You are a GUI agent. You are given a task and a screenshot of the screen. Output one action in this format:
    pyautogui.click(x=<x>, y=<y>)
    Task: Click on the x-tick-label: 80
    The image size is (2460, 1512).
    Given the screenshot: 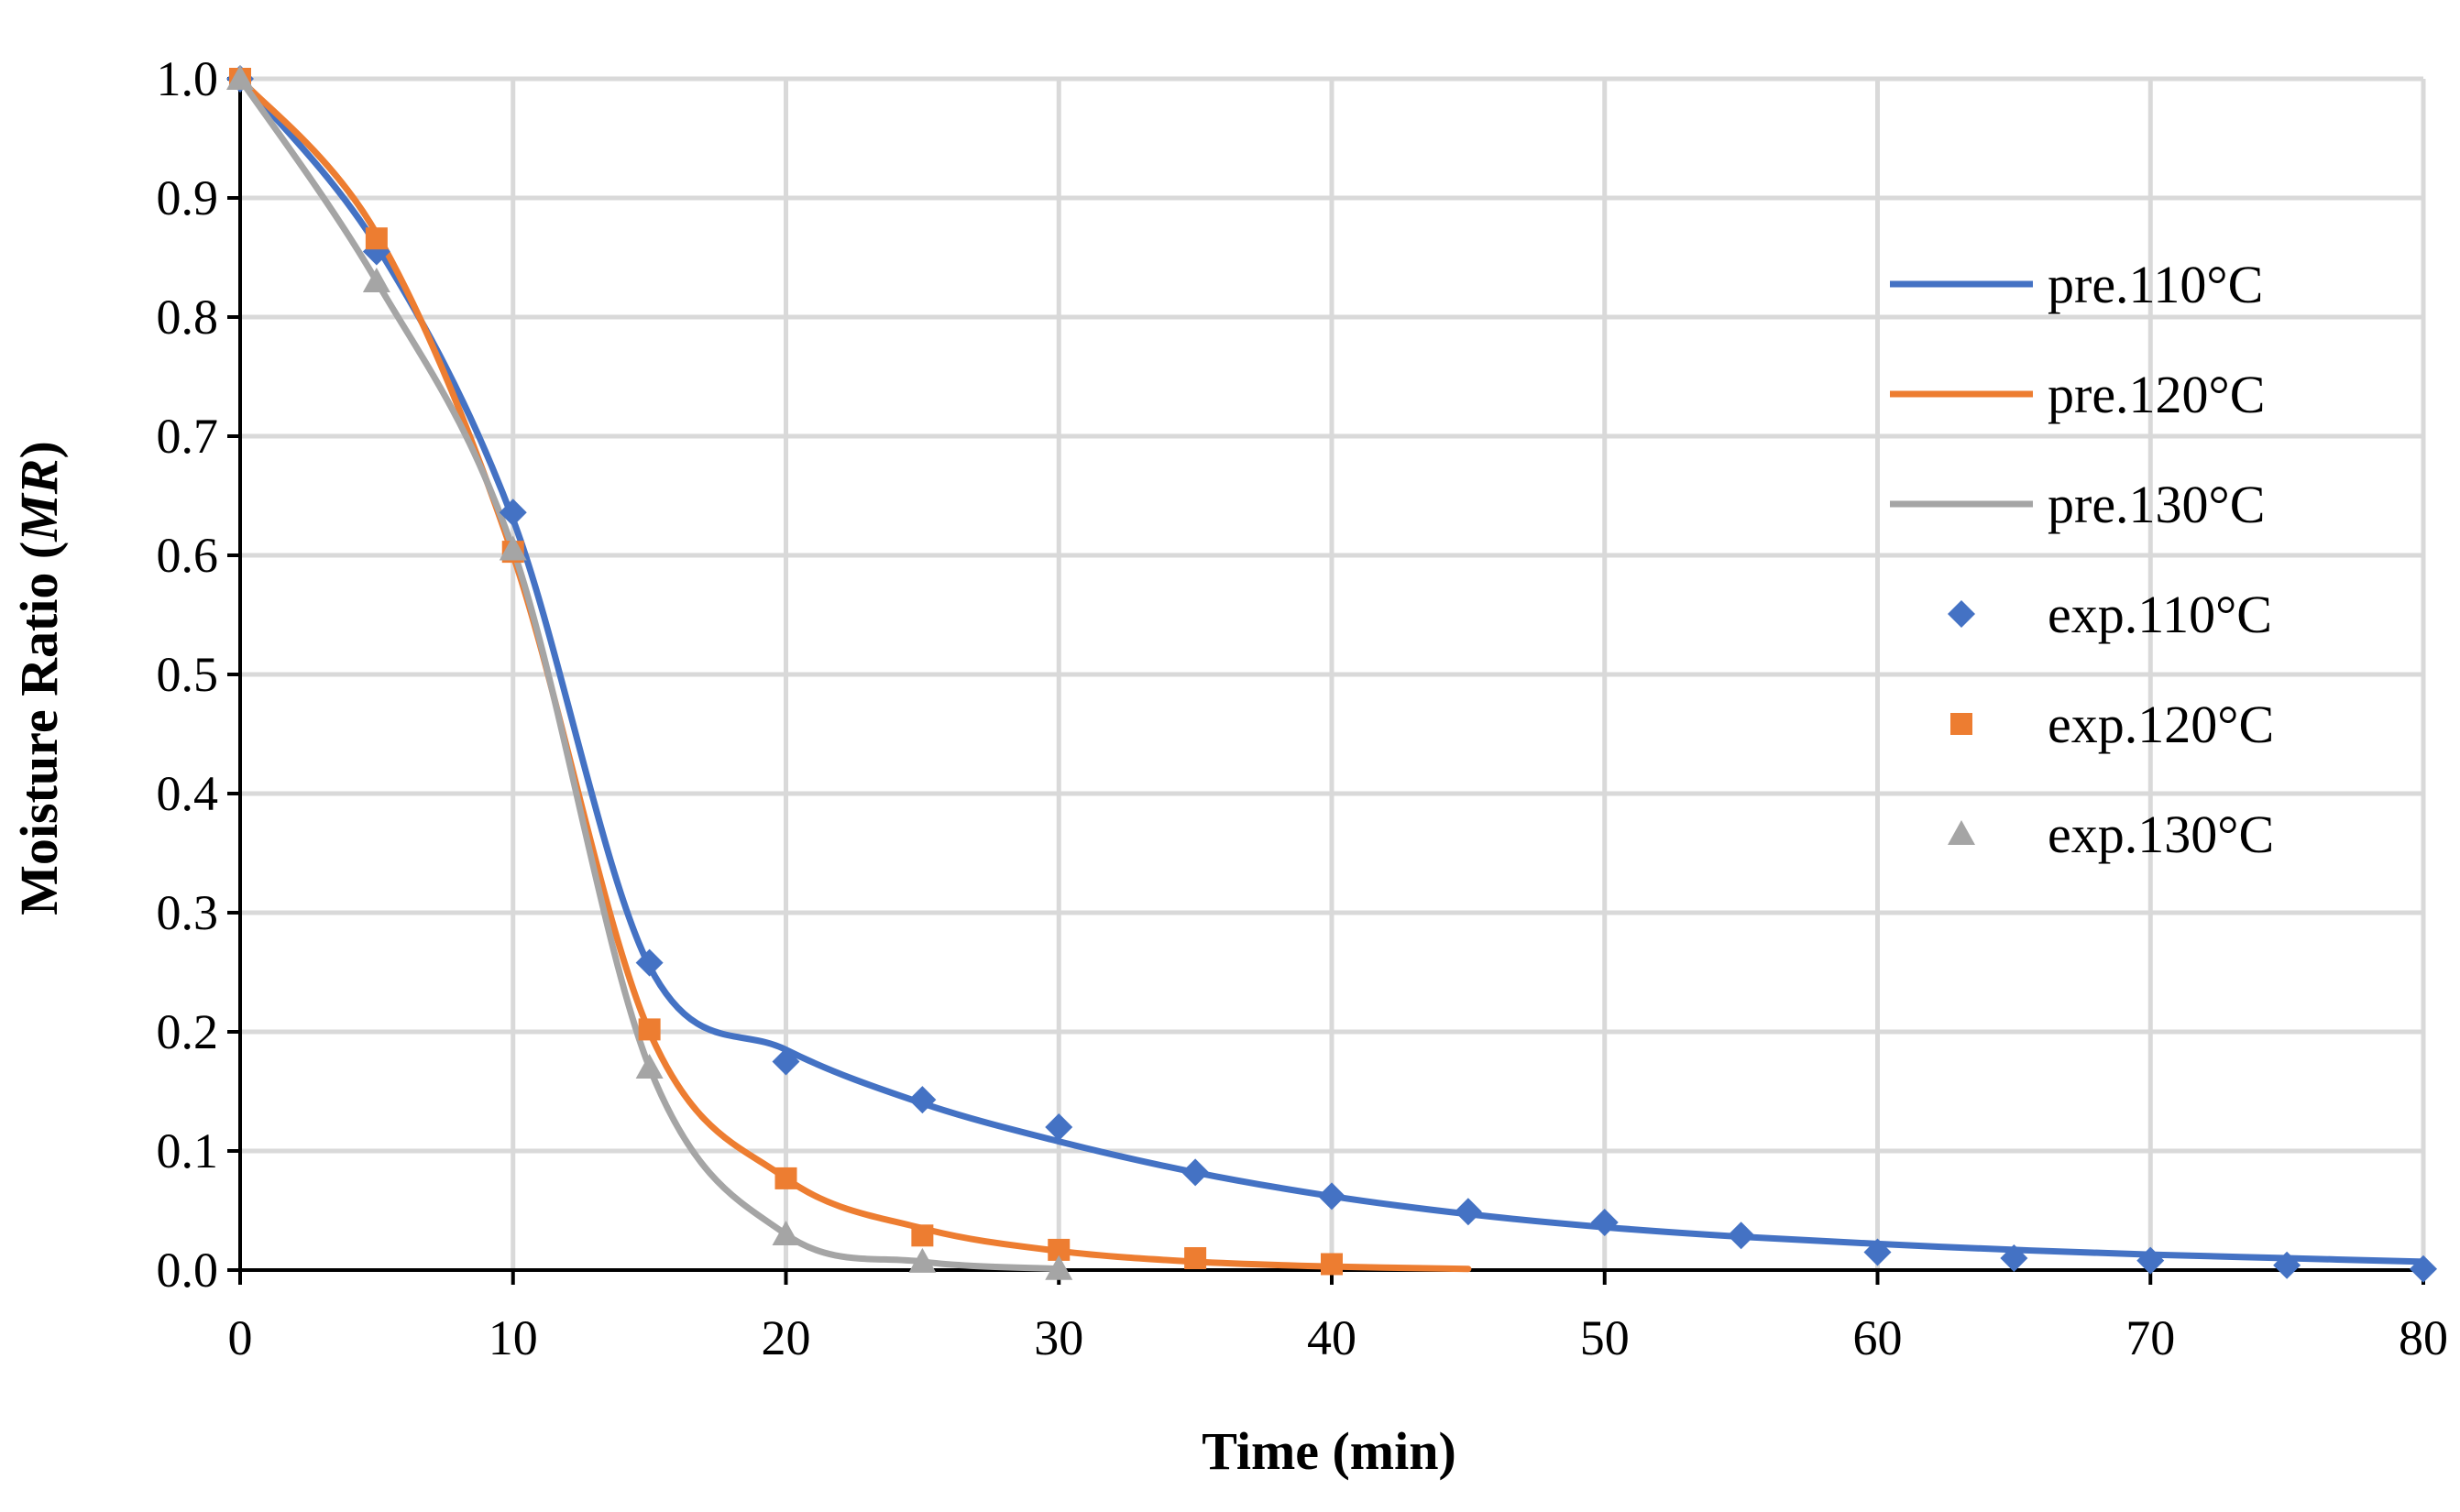 What is the action you would take?
    pyautogui.click(x=2423, y=1337)
    